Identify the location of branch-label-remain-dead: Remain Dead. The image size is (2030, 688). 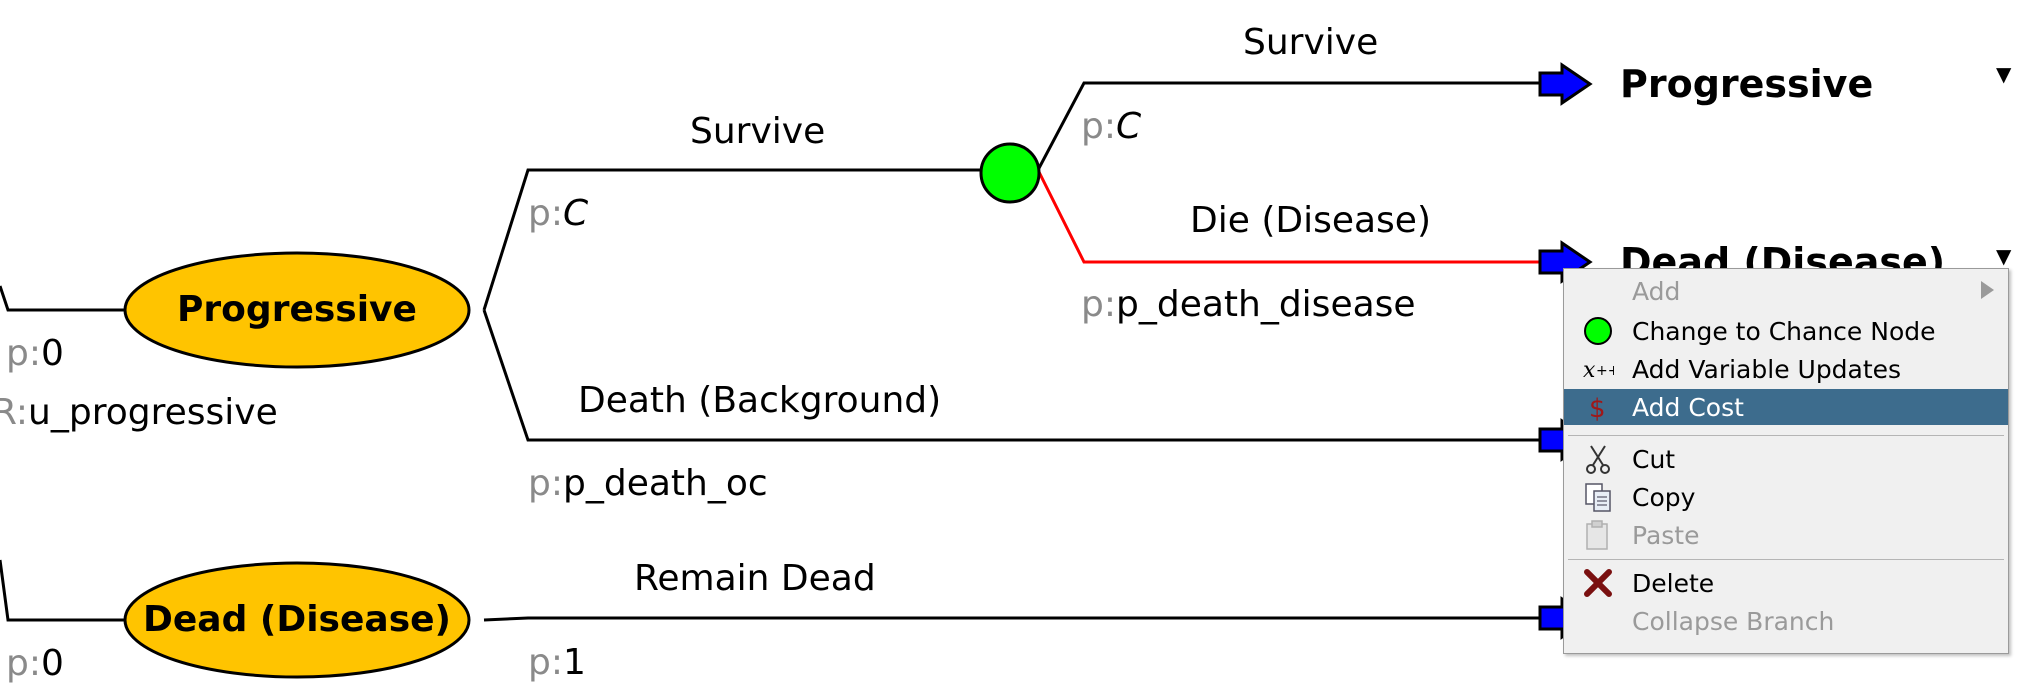
(755, 578).